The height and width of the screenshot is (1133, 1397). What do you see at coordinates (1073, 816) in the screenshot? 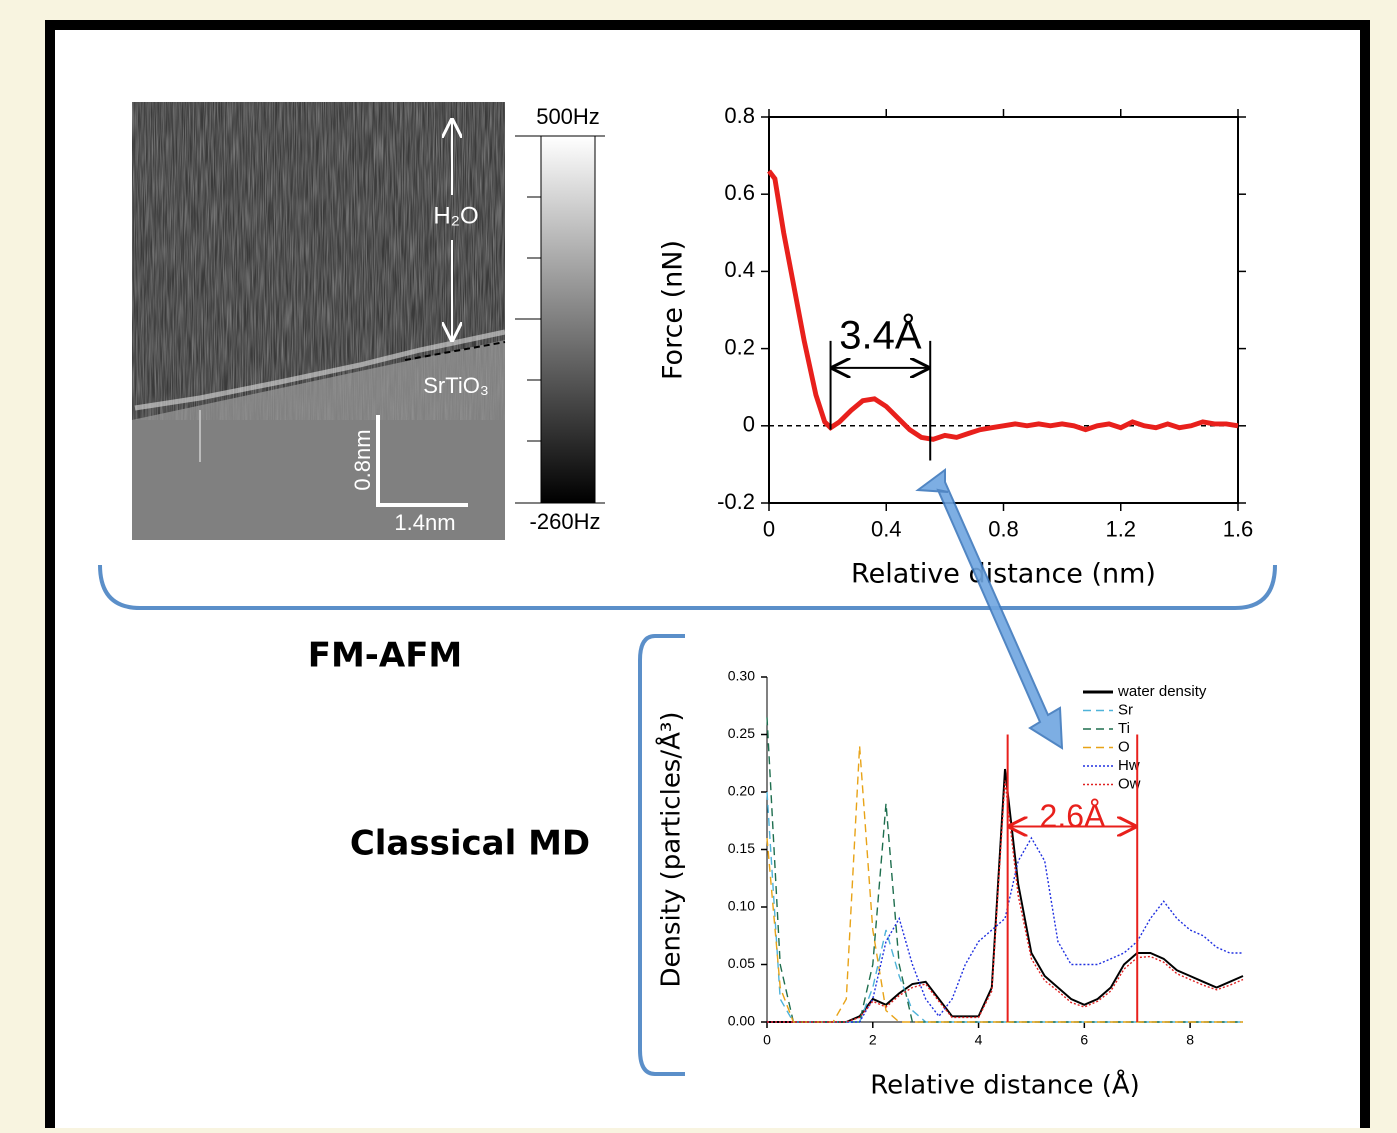
I see `annotation-label: 2.6Å` at bounding box center [1073, 816].